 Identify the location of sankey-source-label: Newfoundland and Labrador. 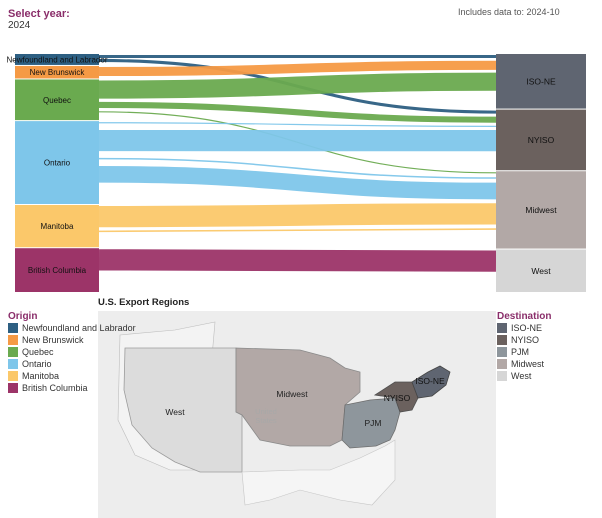
(57, 59).